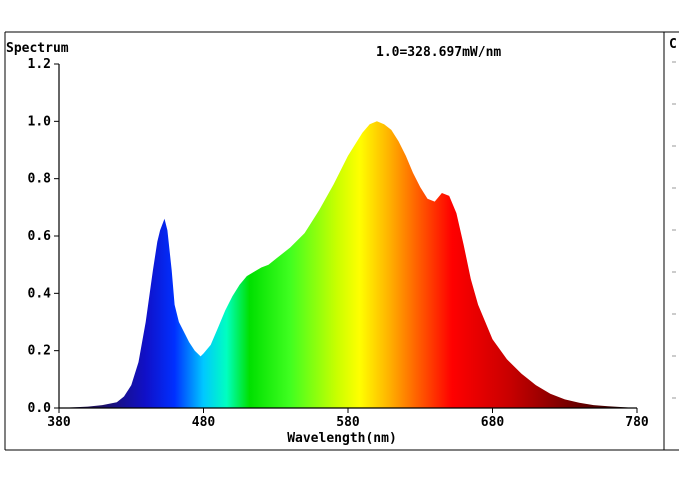 The width and height of the screenshot is (679, 479). I want to click on x-tick-label: 780, so click(637, 422).